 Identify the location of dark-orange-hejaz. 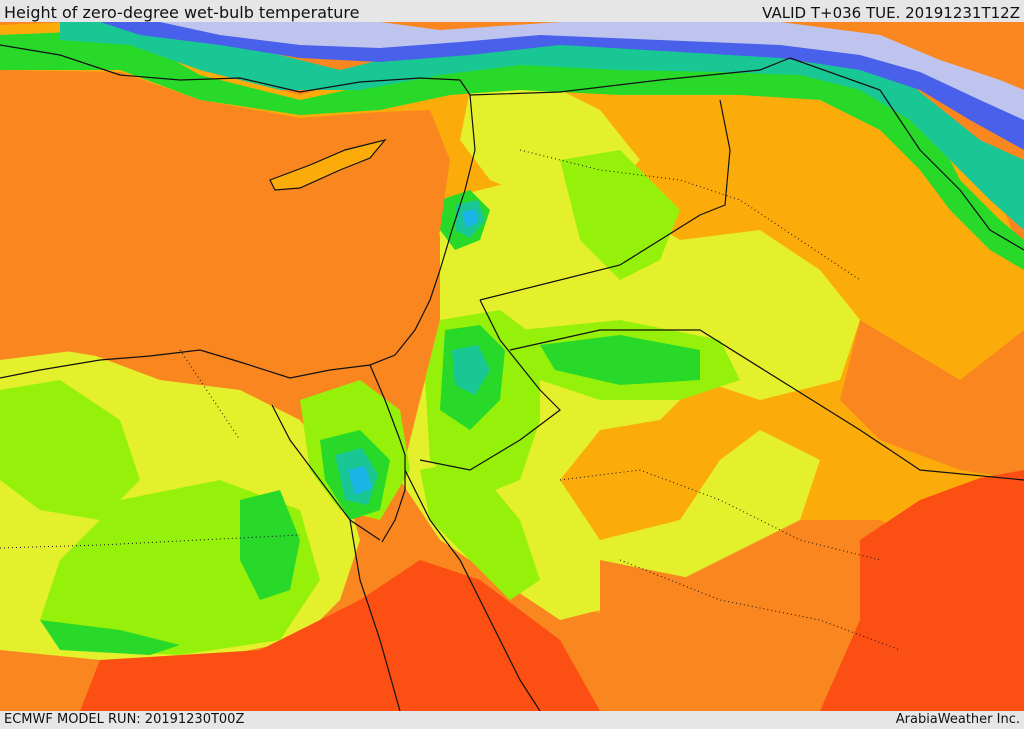
(720, 635).